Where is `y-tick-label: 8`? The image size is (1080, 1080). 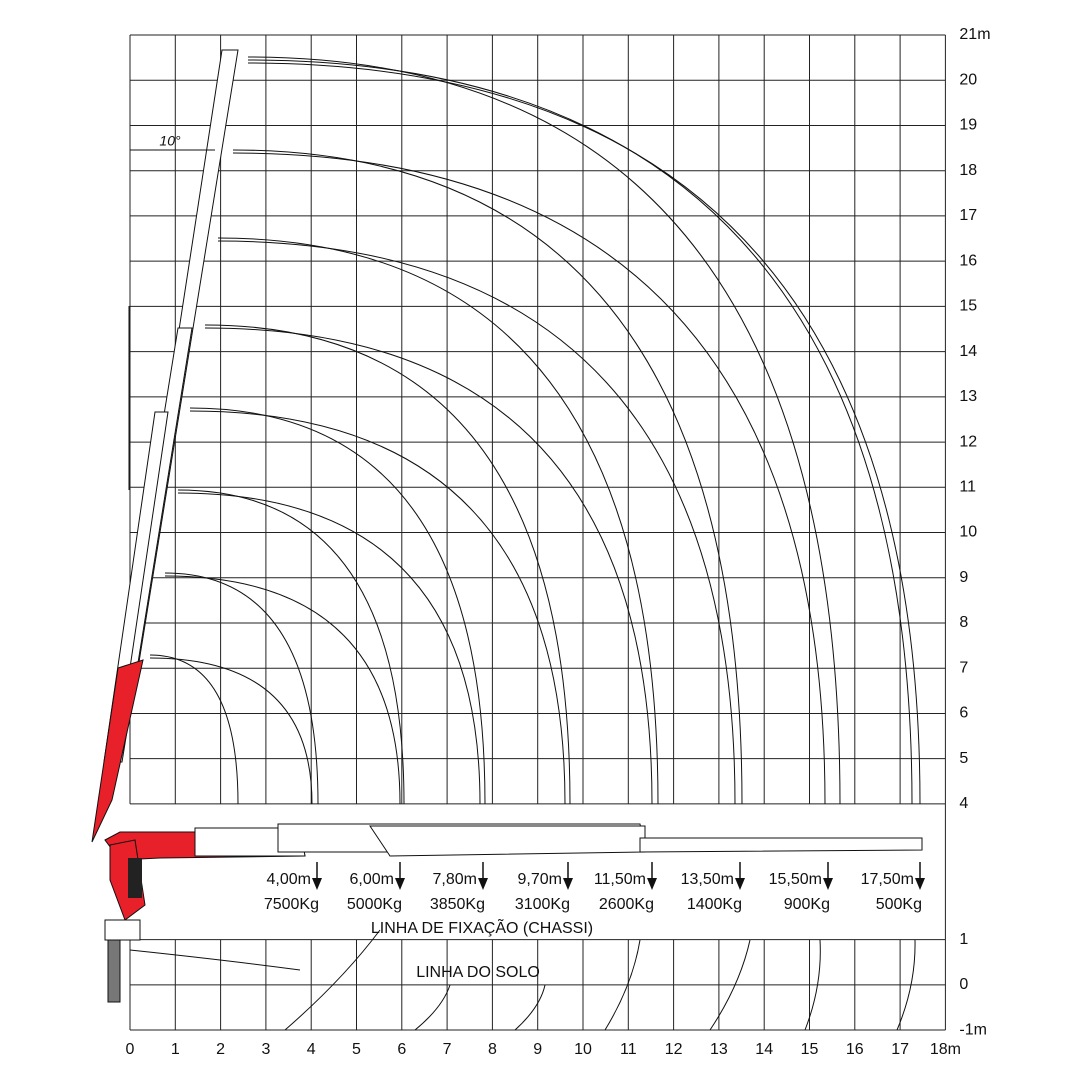 y-tick-label: 8 is located at coordinates (963, 622).